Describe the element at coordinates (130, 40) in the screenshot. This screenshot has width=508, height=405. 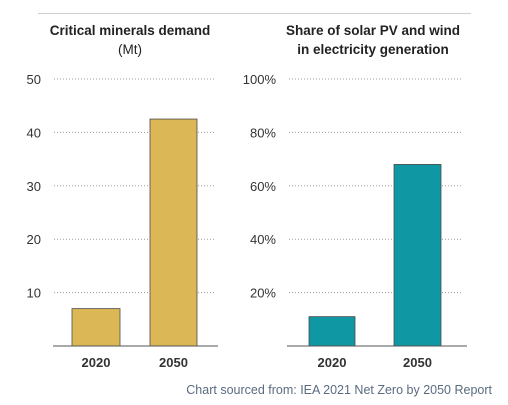
I see `left-chart-title: Critical minerals demand (Mt)` at that location.